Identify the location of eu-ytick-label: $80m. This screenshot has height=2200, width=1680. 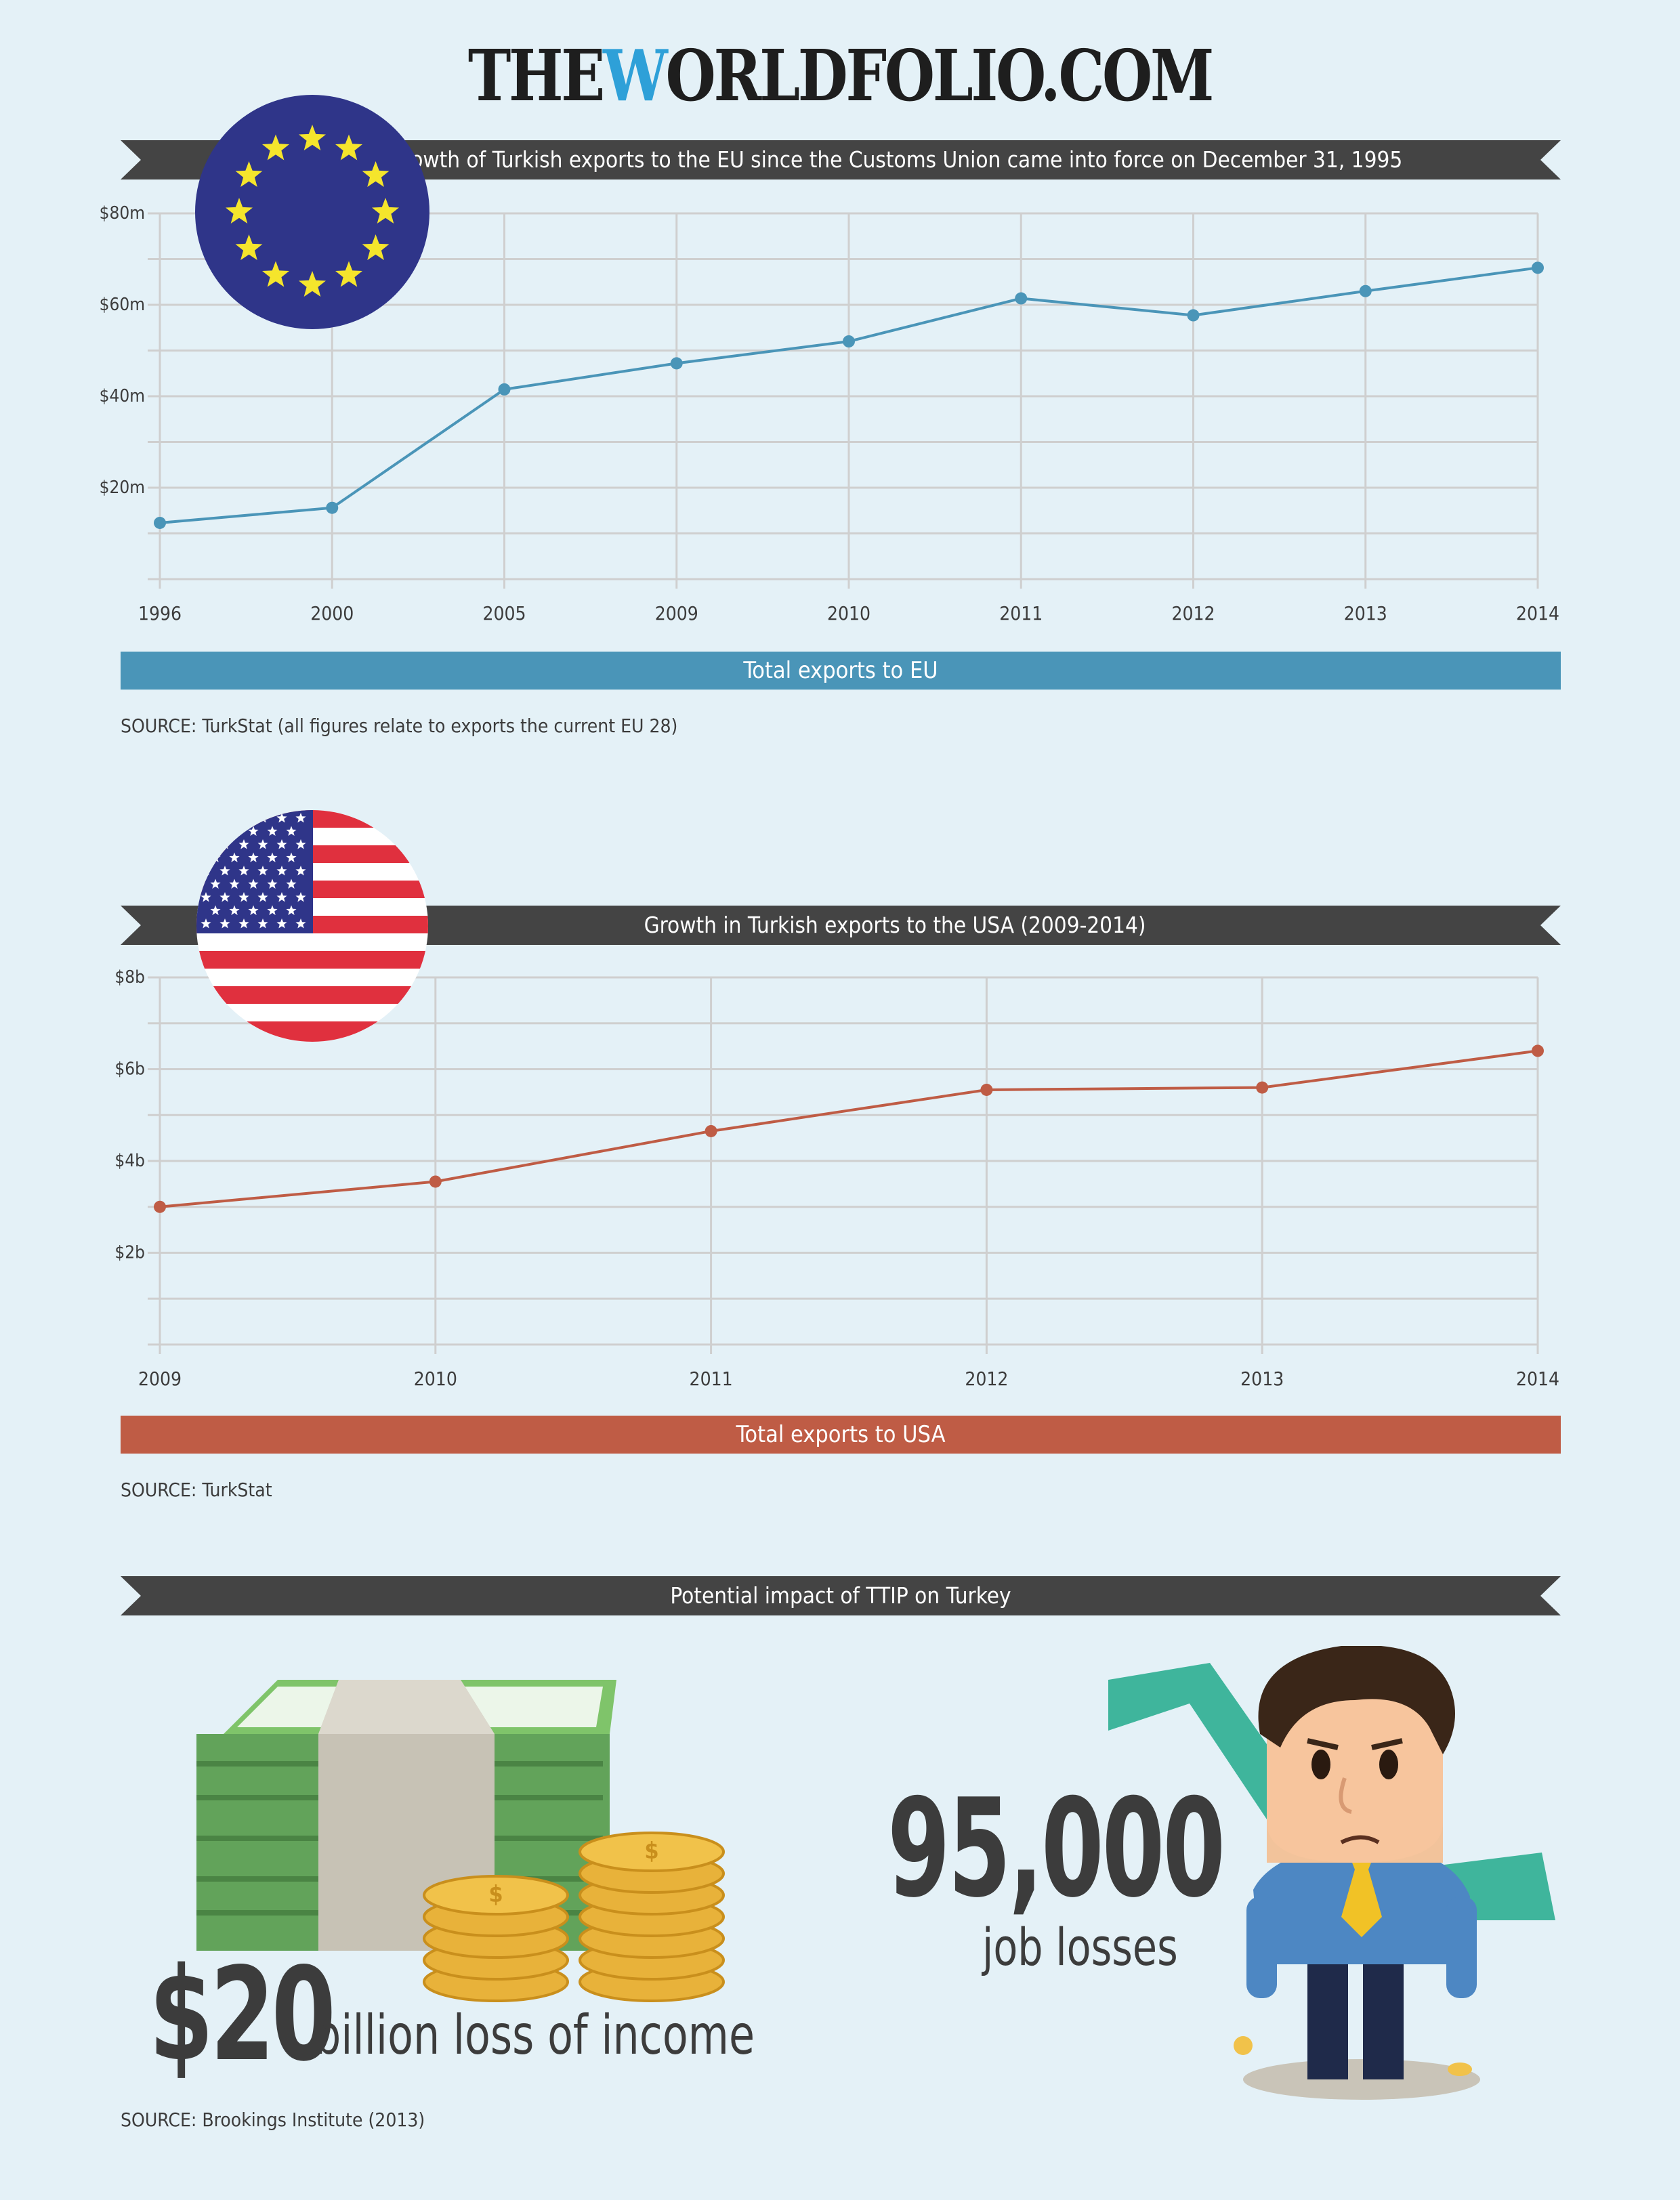
(122, 213).